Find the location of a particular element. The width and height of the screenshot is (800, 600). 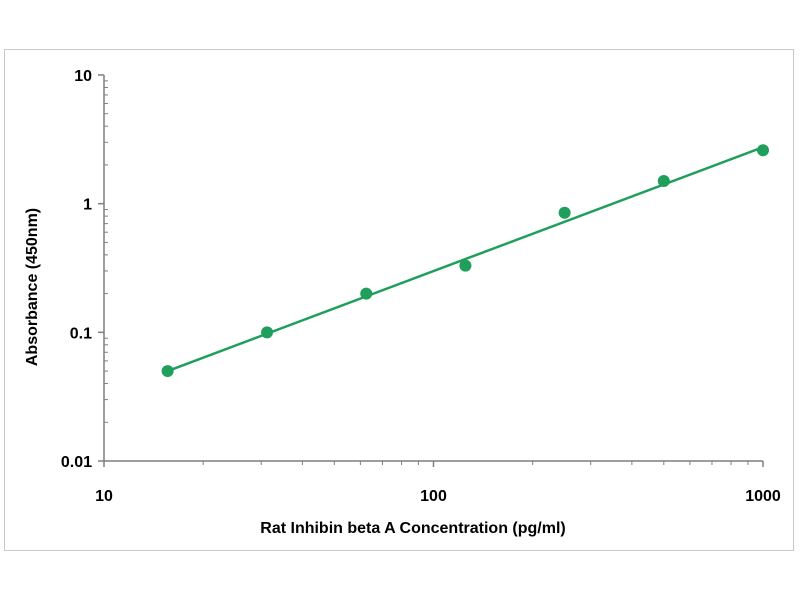

y-tick-label: 10 is located at coordinates (83, 76).